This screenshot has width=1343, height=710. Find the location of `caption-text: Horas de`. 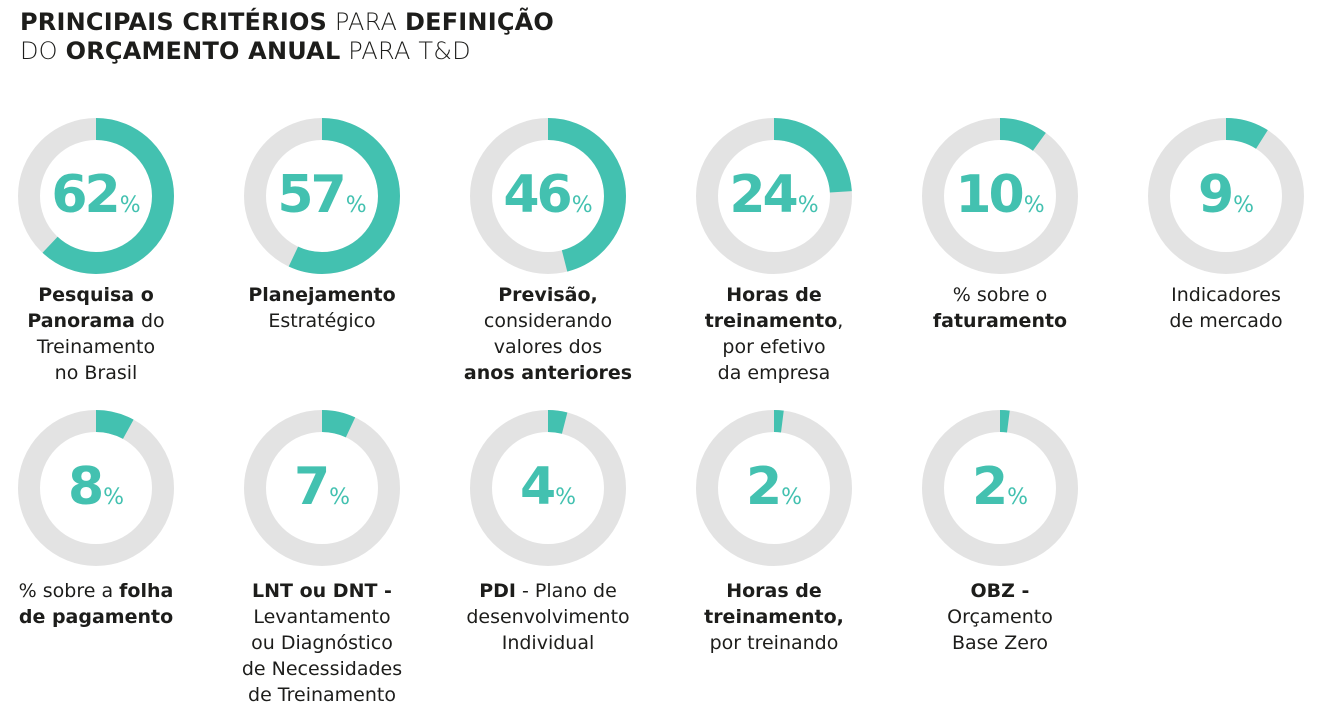

caption-text: Horas de is located at coordinates (774, 295).